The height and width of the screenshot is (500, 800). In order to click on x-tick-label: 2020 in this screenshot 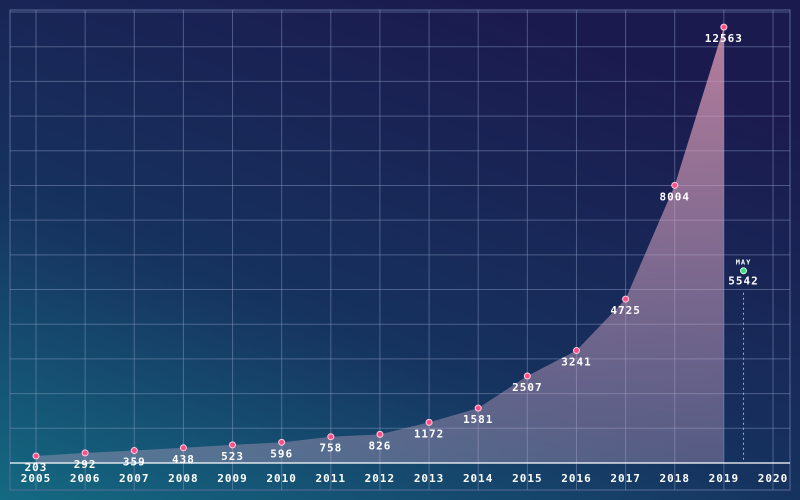, I will do `click(773, 478)`.